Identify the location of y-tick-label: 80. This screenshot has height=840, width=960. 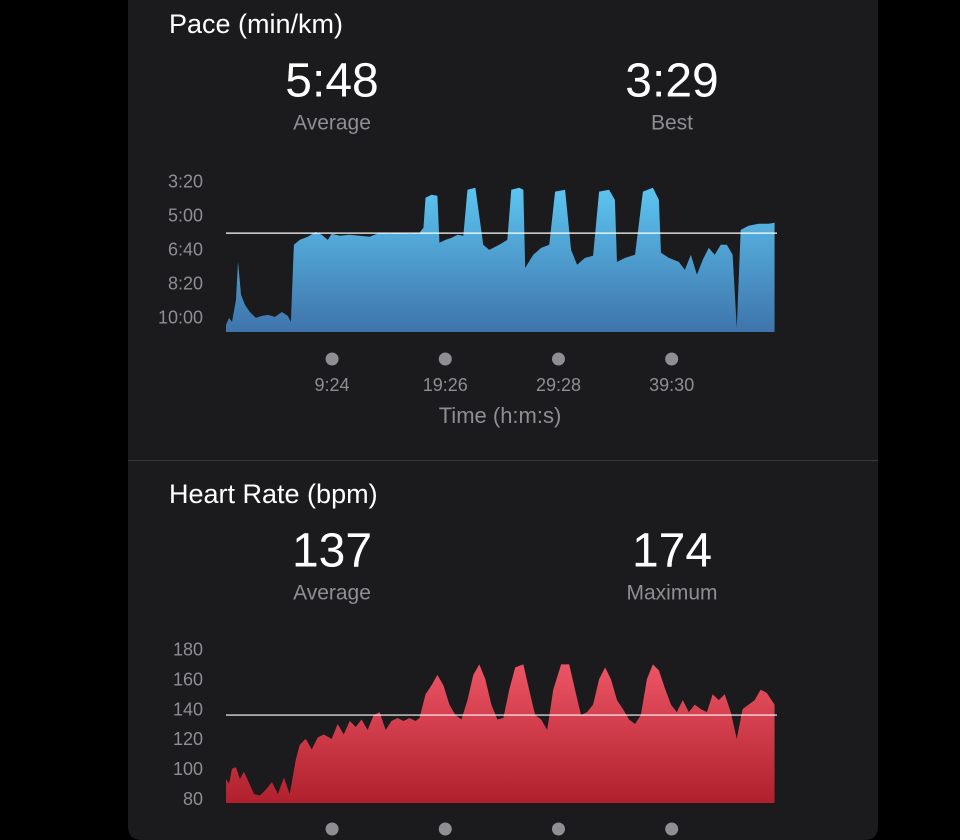
(193, 799).